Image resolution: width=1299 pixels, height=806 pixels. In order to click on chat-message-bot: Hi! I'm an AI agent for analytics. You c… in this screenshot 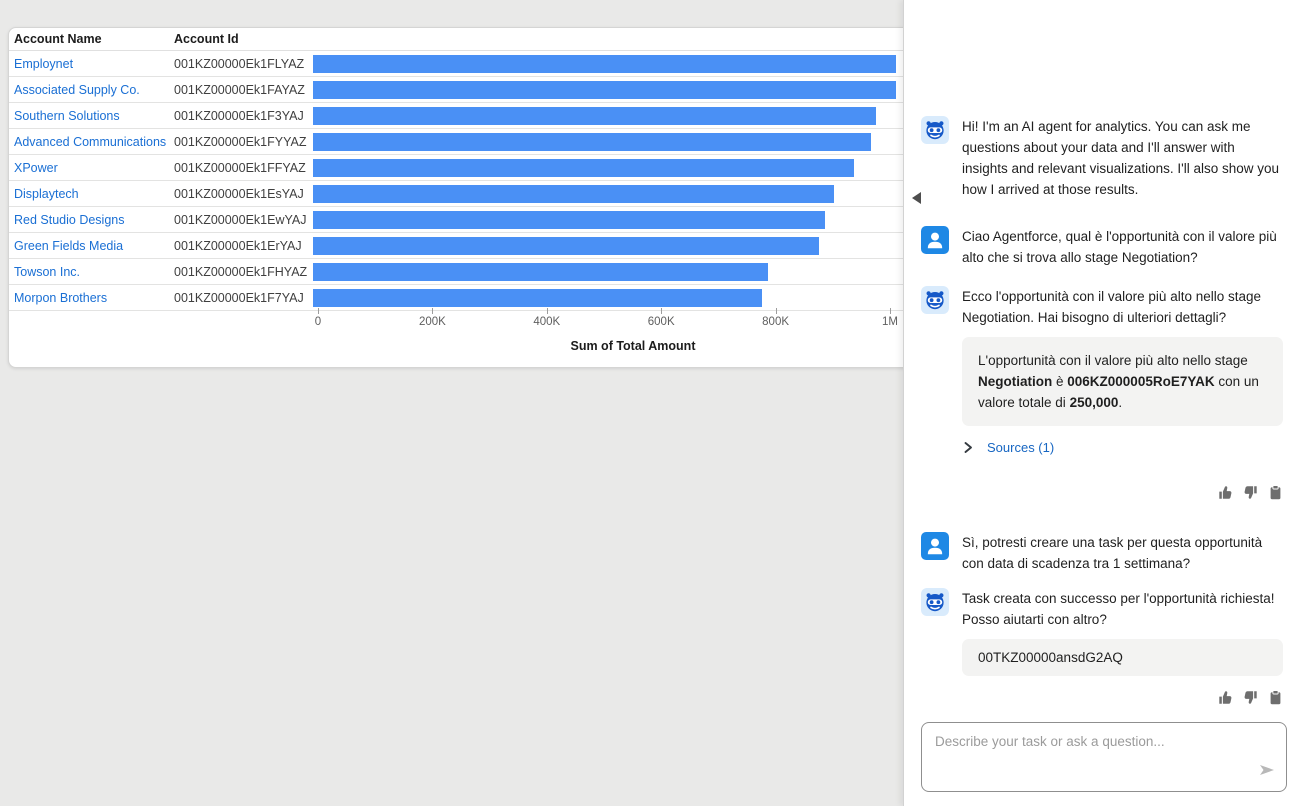, I will do `click(1101, 158)`.